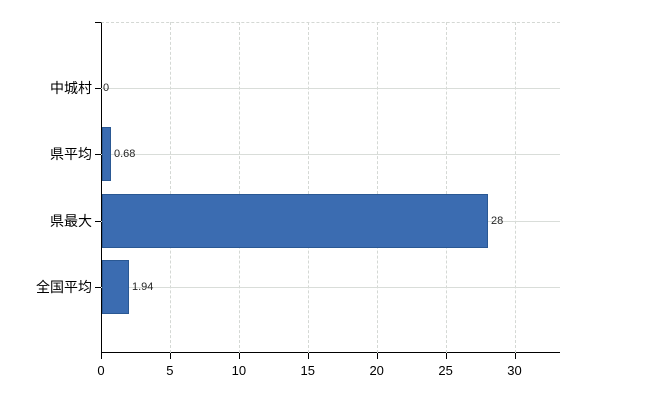 This screenshot has width=650, height=400. What do you see at coordinates (445, 370) in the screenshot?
I see `x-tick-label: 25` at bounding box center [445, 370].